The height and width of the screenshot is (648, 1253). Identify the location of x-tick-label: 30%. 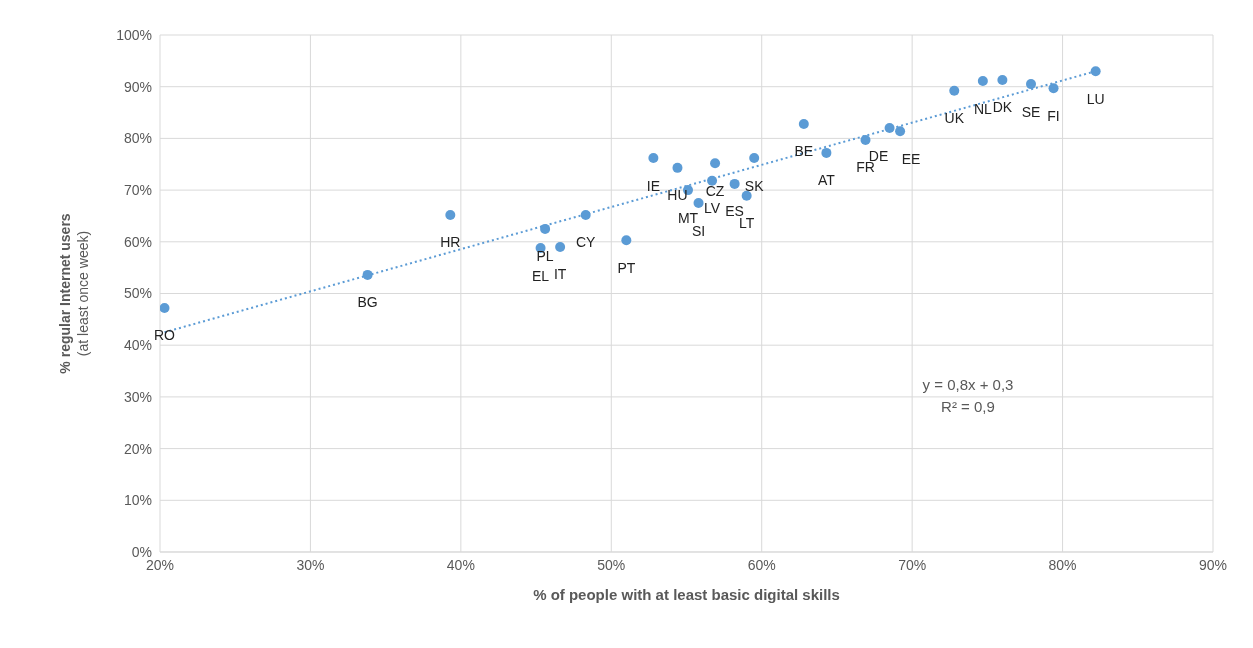
(310, 564).